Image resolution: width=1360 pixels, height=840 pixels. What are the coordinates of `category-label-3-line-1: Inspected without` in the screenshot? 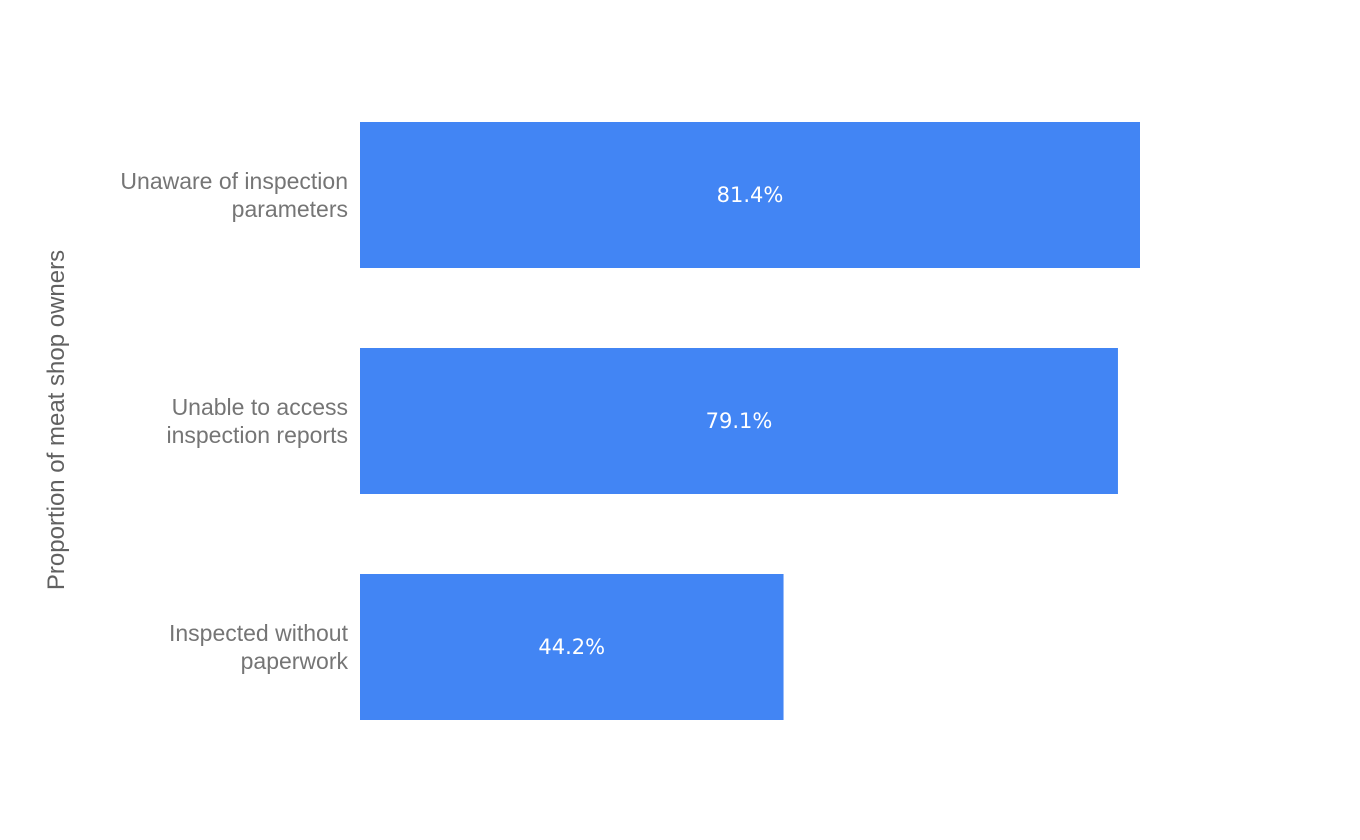 It's located at (259, 633).